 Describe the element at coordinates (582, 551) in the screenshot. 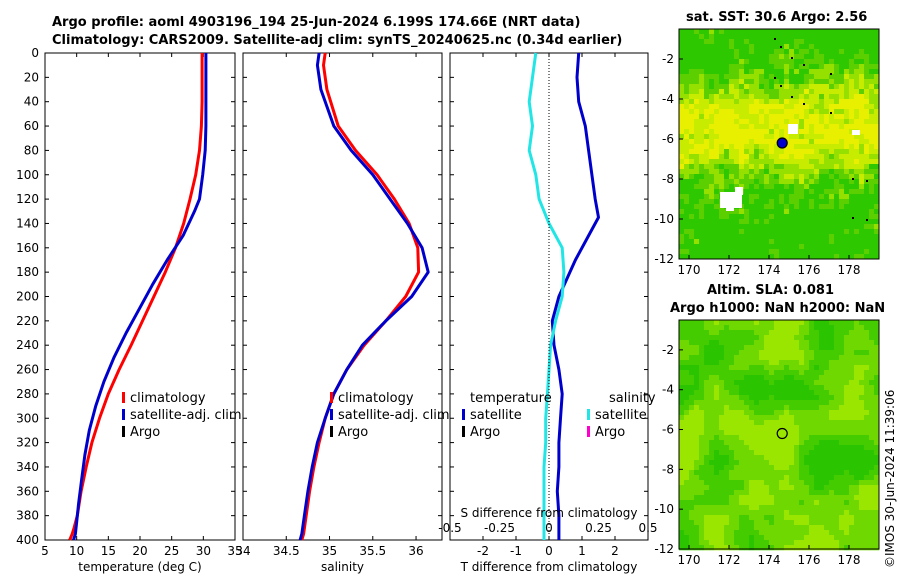

I see `difference-xtick-label: 1` at that location.